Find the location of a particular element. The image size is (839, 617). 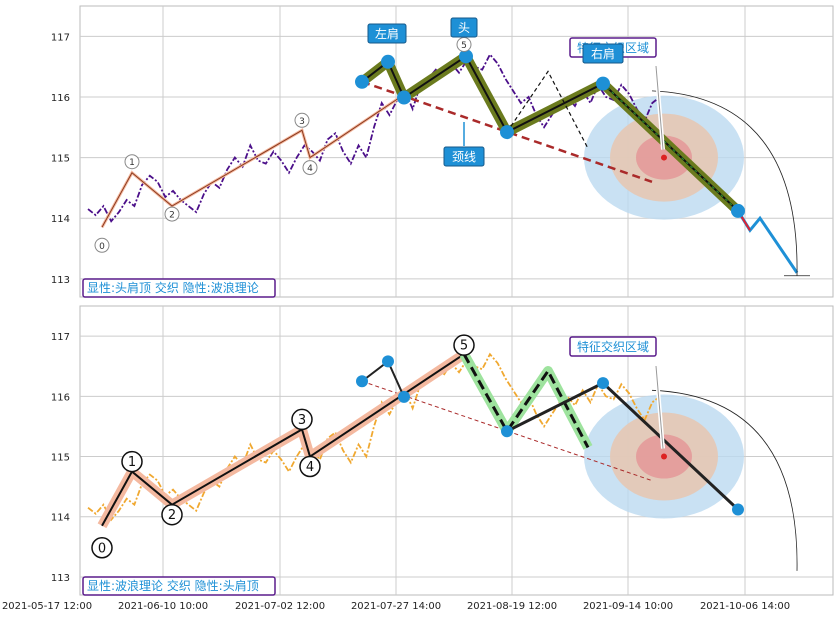

feature-zone-box is located at coordinates (613, 346).